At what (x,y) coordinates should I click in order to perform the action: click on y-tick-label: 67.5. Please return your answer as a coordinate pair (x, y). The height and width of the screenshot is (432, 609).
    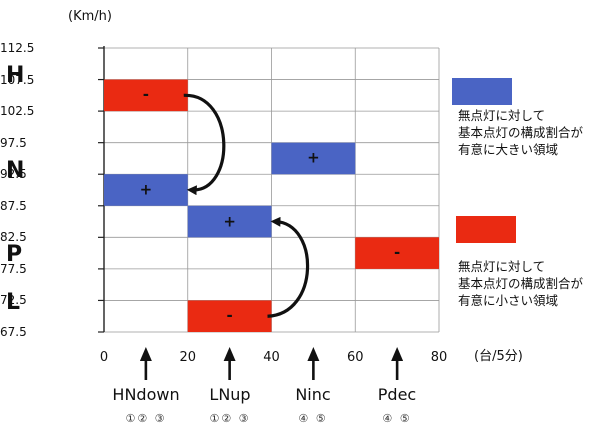
    Looking at the image, I should click on (13, 332).